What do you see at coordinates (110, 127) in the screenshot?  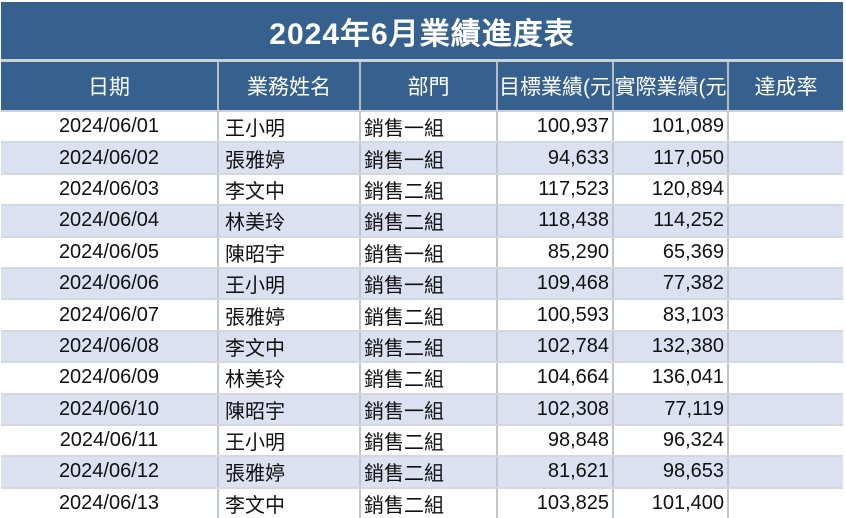 I see `cell-date: 2024/06/01` at bounding box center [110, 127].